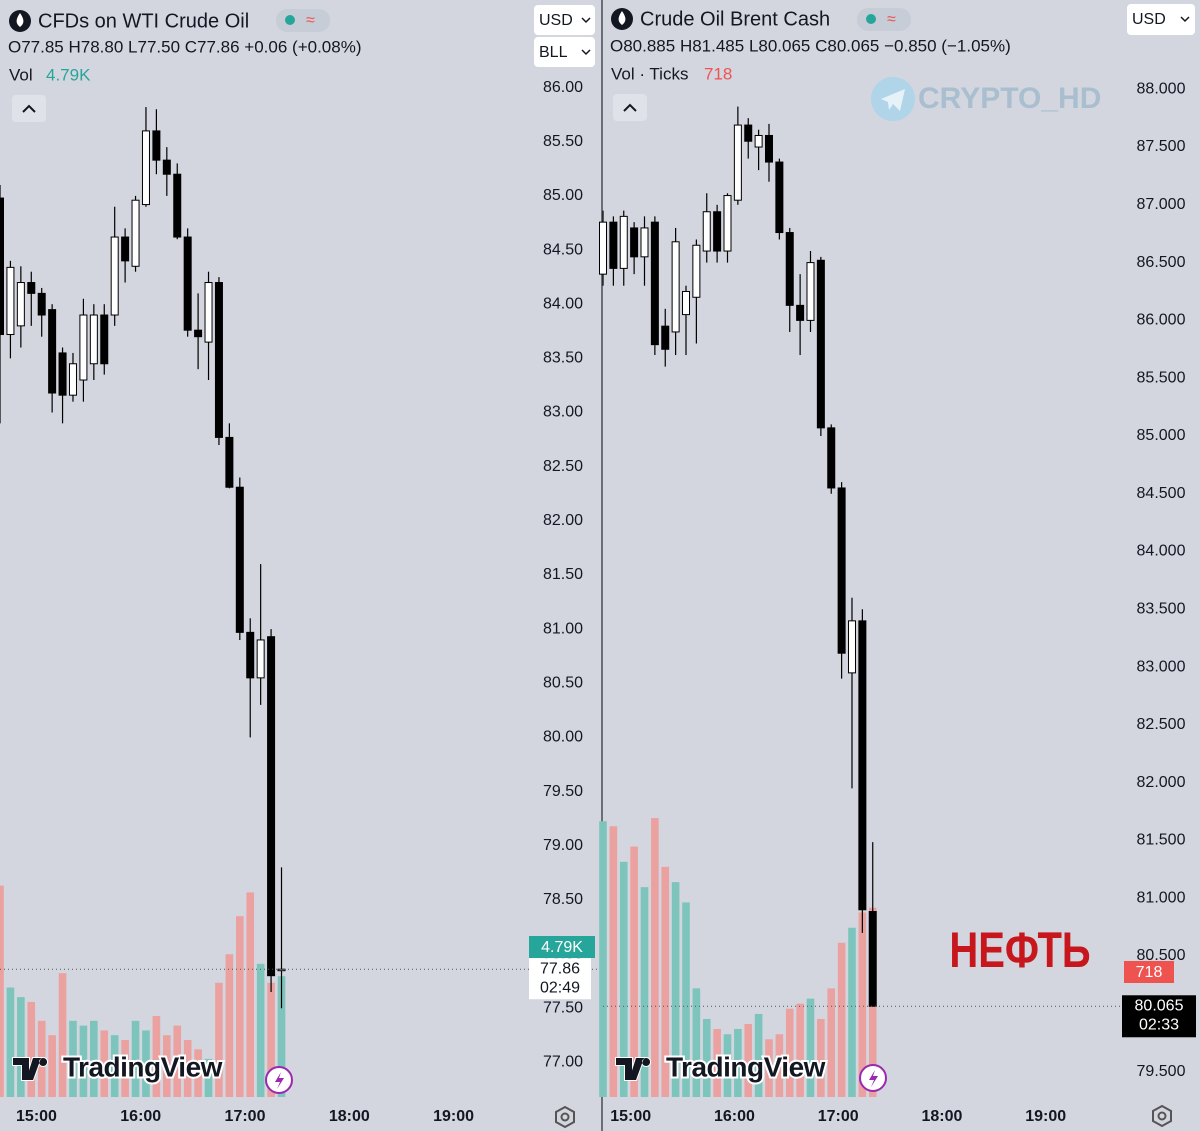 The height and width of the screenshot is (1131, 1200). Describe the element at coordinates (1149, 19) in the screenshot. I see `currency: USD` at that location.